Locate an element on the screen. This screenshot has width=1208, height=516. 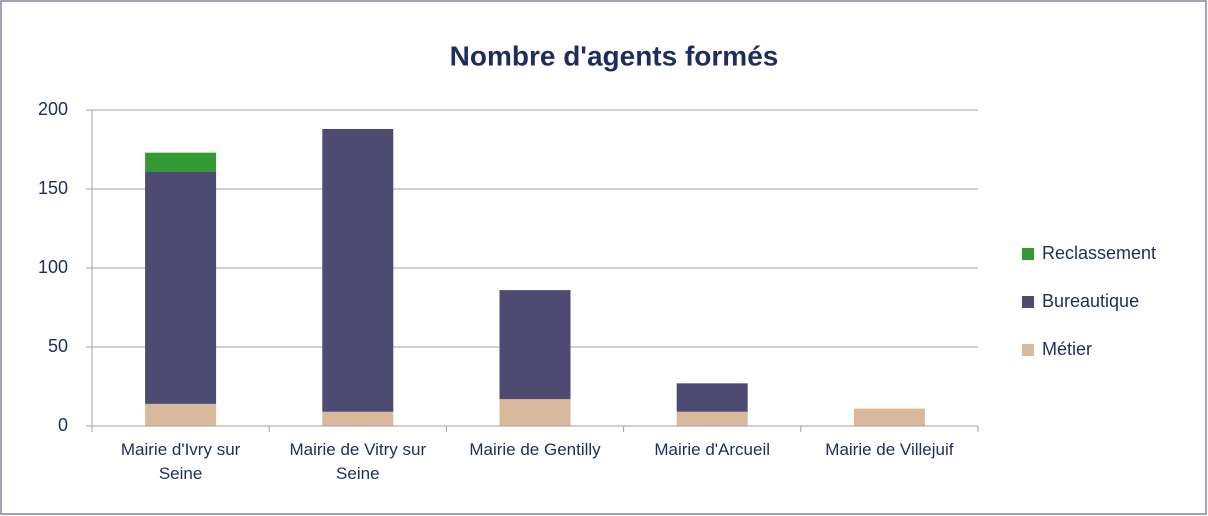
x-tick-label: Mairie de Villejuif is located at coordinates (889, 449).